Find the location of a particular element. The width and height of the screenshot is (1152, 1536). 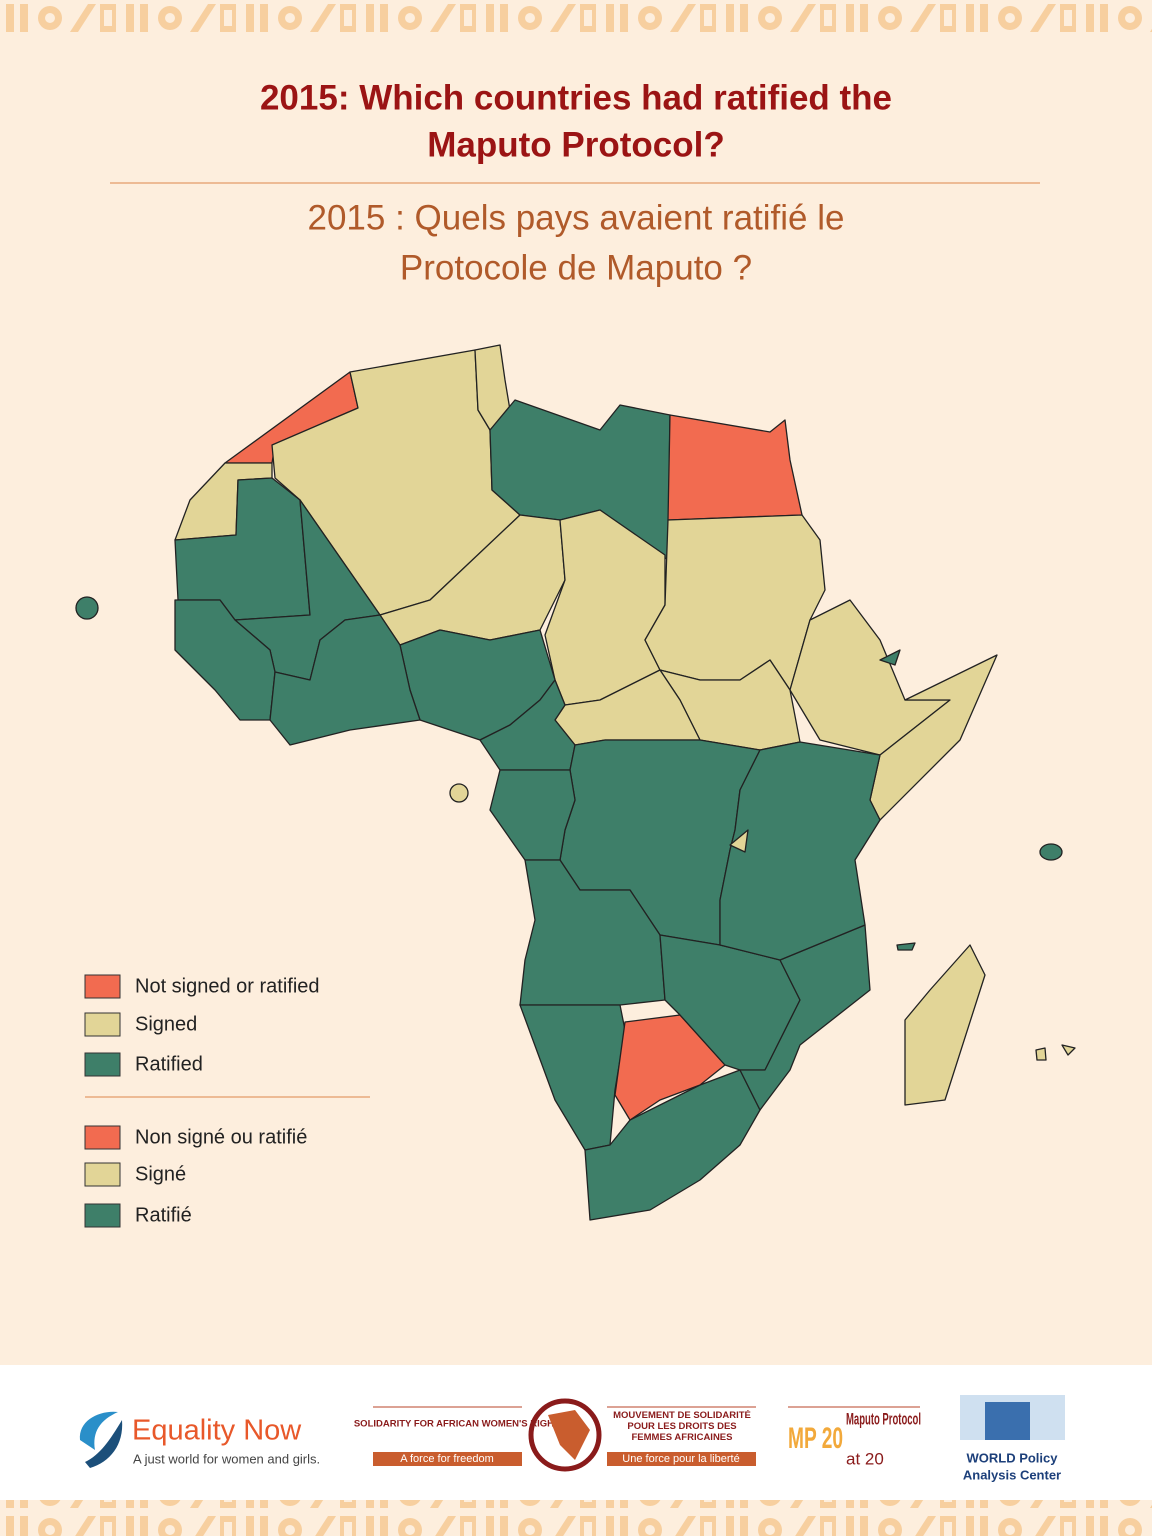

legend-label: Ratifié is located at coordinates (163, 1215).